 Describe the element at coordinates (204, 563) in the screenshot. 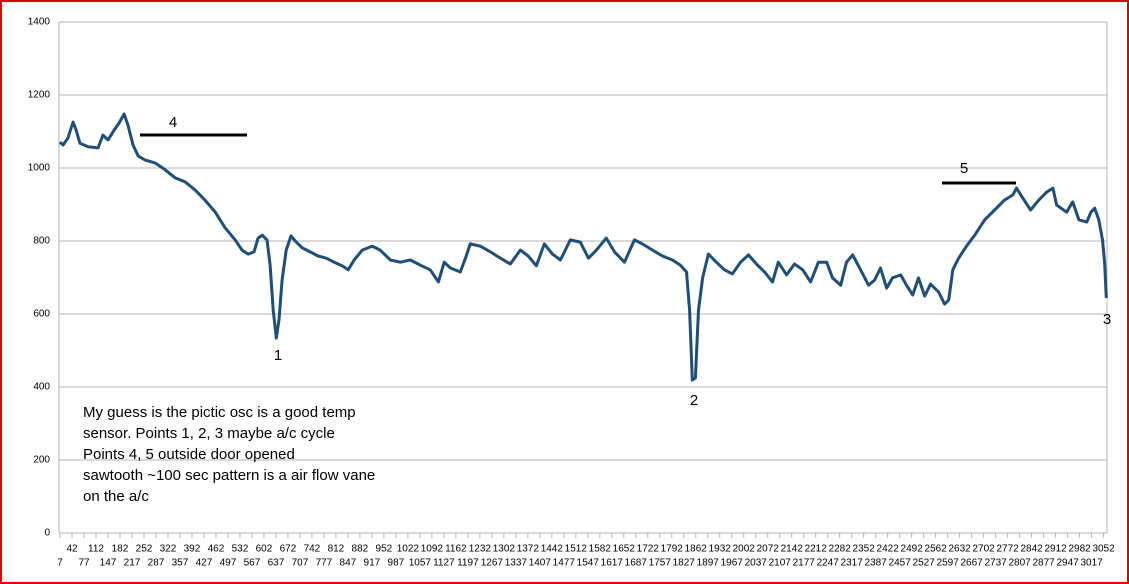

I see `x-tick-label: 427` at that location.